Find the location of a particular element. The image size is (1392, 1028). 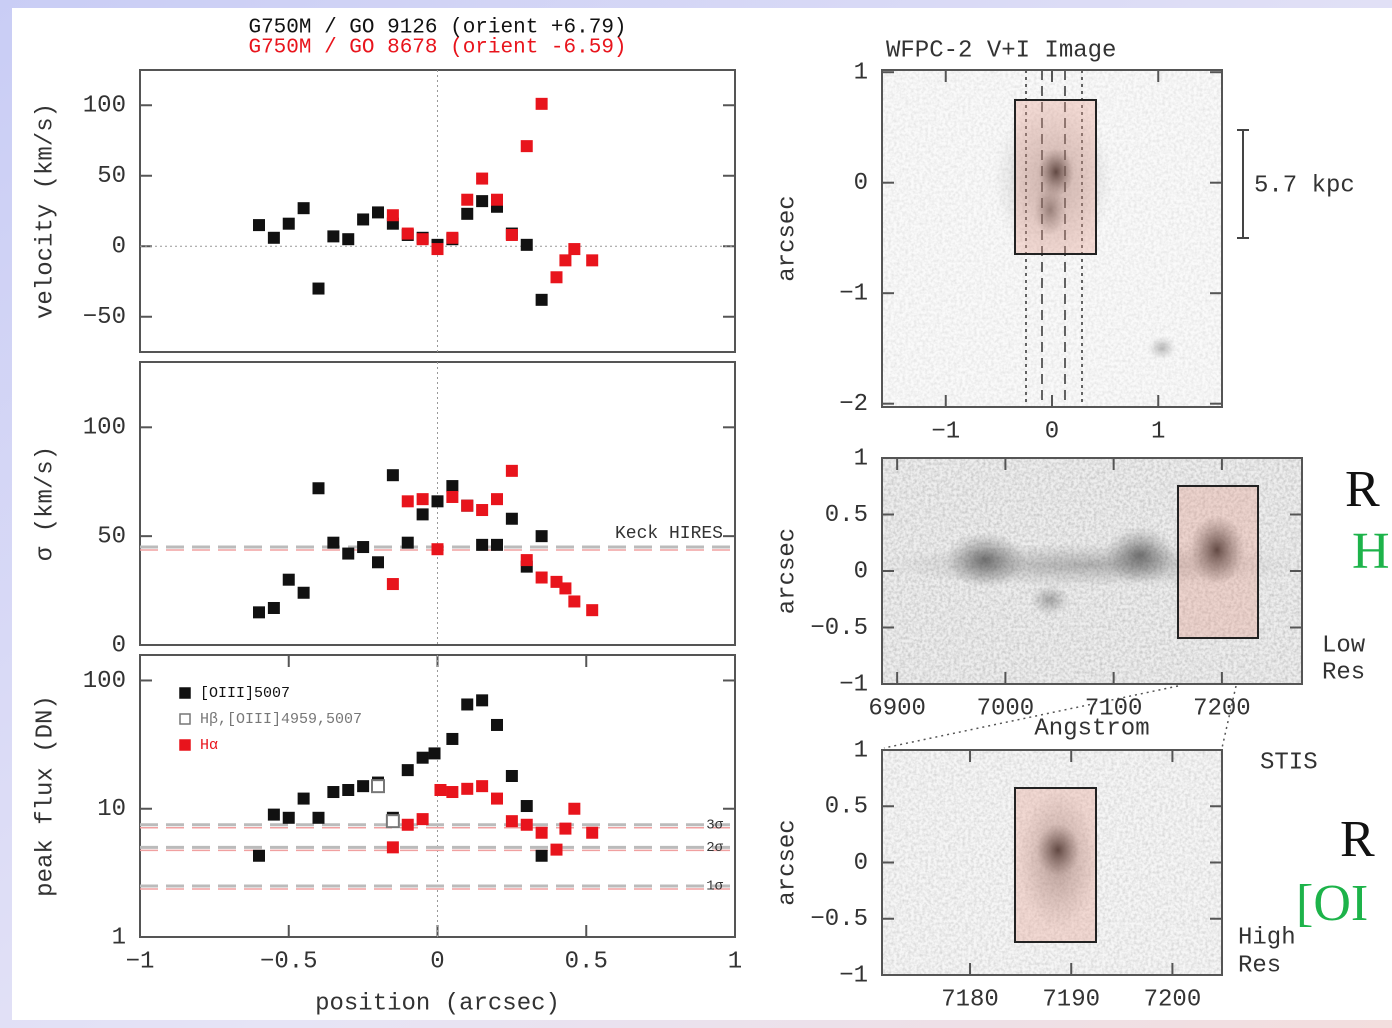

side-label: Res is located at coordinates (1343, 672).